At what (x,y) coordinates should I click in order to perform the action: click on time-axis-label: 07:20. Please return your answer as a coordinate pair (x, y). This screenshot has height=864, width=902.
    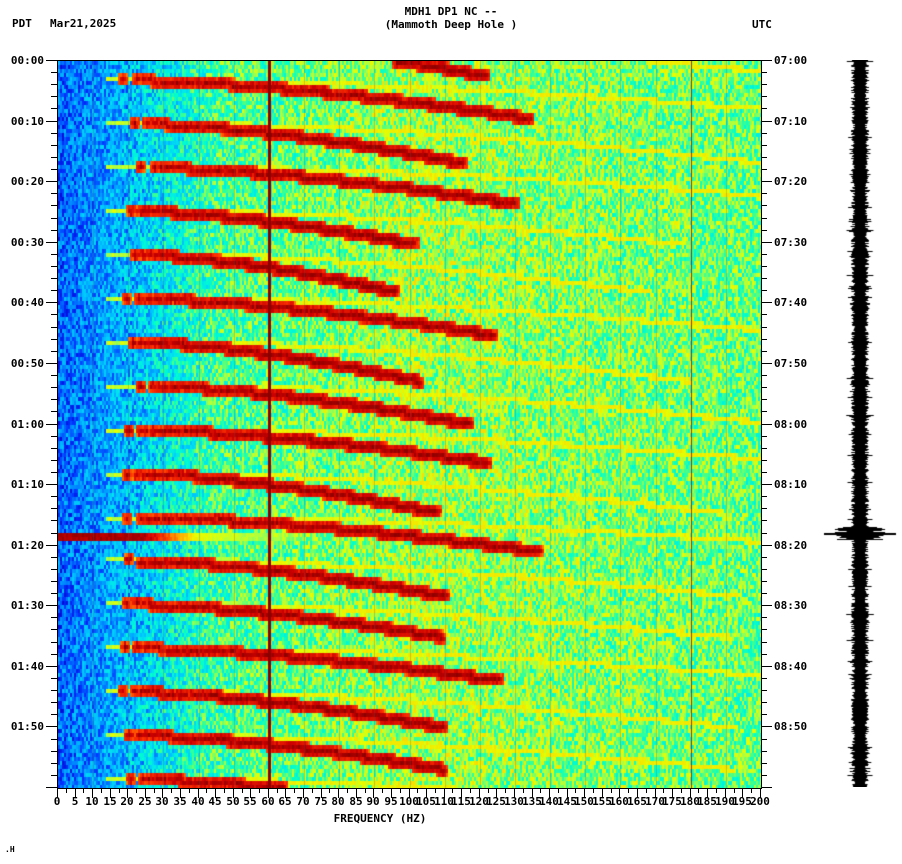
    Looking at the image, I should click on (791, 181).